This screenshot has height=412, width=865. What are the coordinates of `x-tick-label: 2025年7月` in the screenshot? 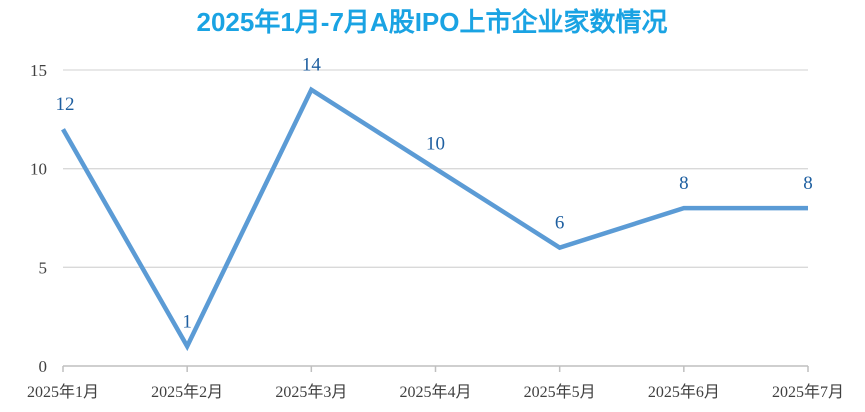 It's located at (808, 392).